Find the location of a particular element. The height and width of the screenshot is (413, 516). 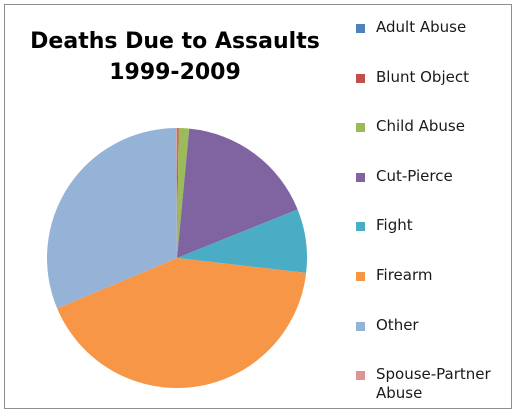

chart-title-line-1: Deaths Due to Assaults is located at coordinates (175, 41).